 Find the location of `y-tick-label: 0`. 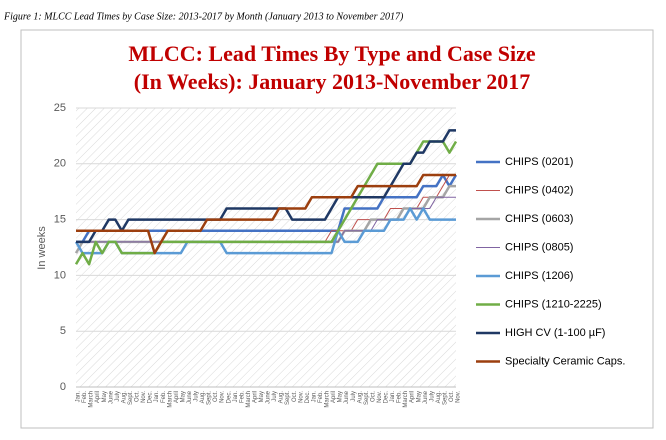

y-tick-label: 0 is located at coordinates (63, 387).